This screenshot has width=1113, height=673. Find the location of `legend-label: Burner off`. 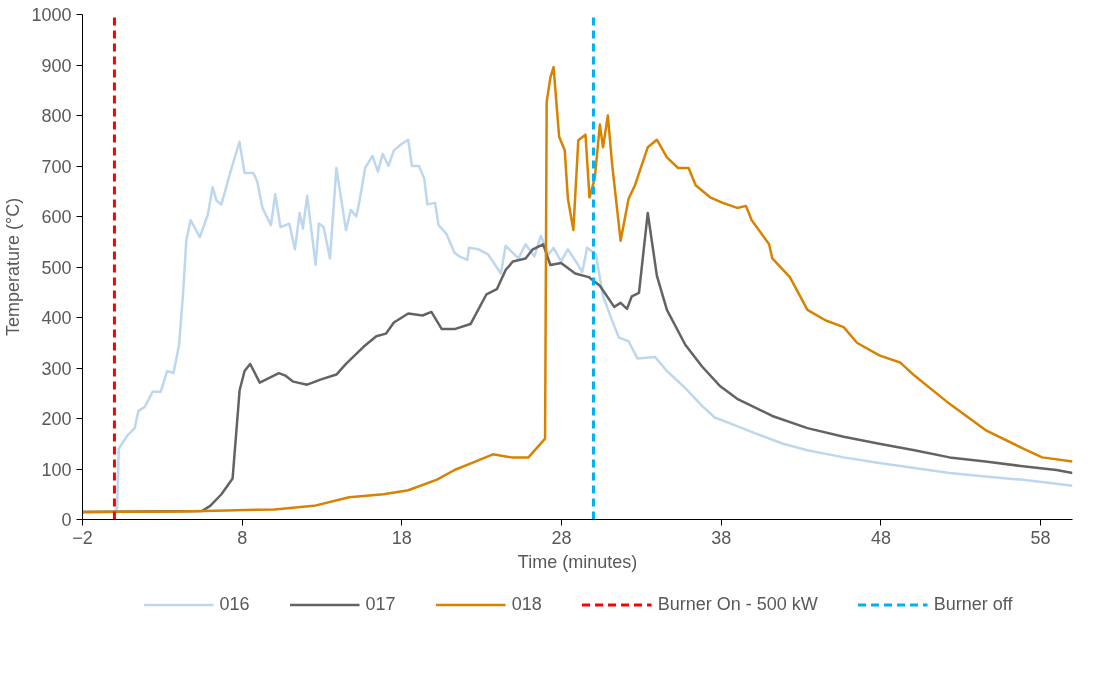

legend-label: Burner off is located at coordinates (973, 604).